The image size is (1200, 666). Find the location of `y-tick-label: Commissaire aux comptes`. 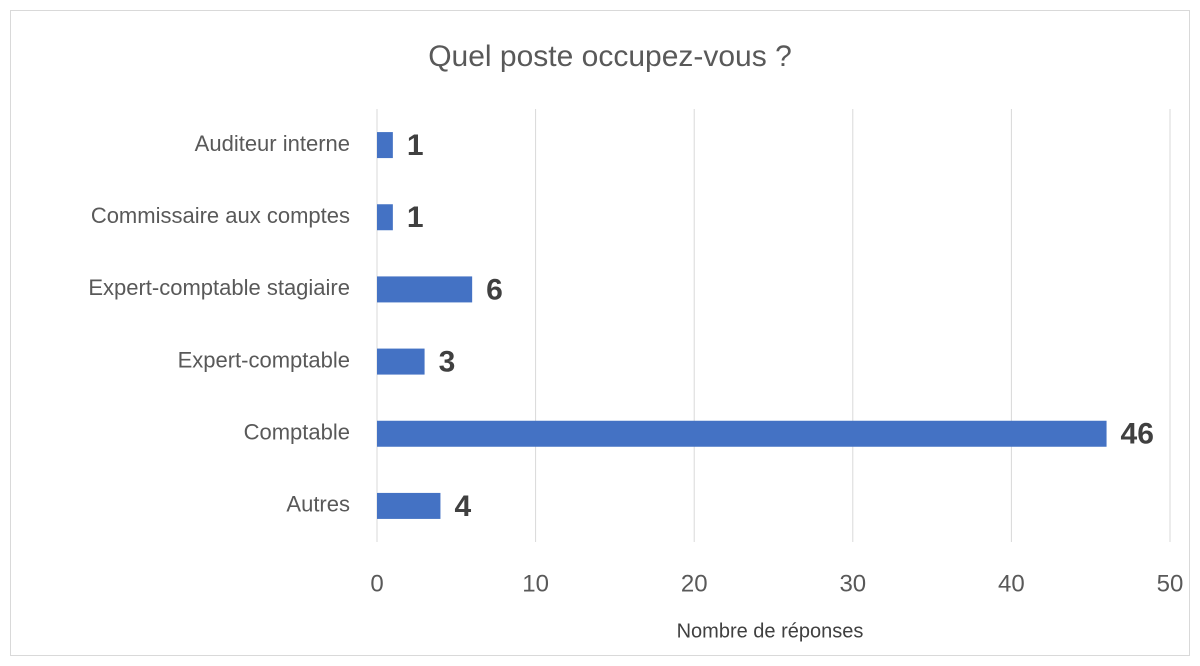

y-tick-label: Commissaire aux comptes is located at coordinates (220, 215).